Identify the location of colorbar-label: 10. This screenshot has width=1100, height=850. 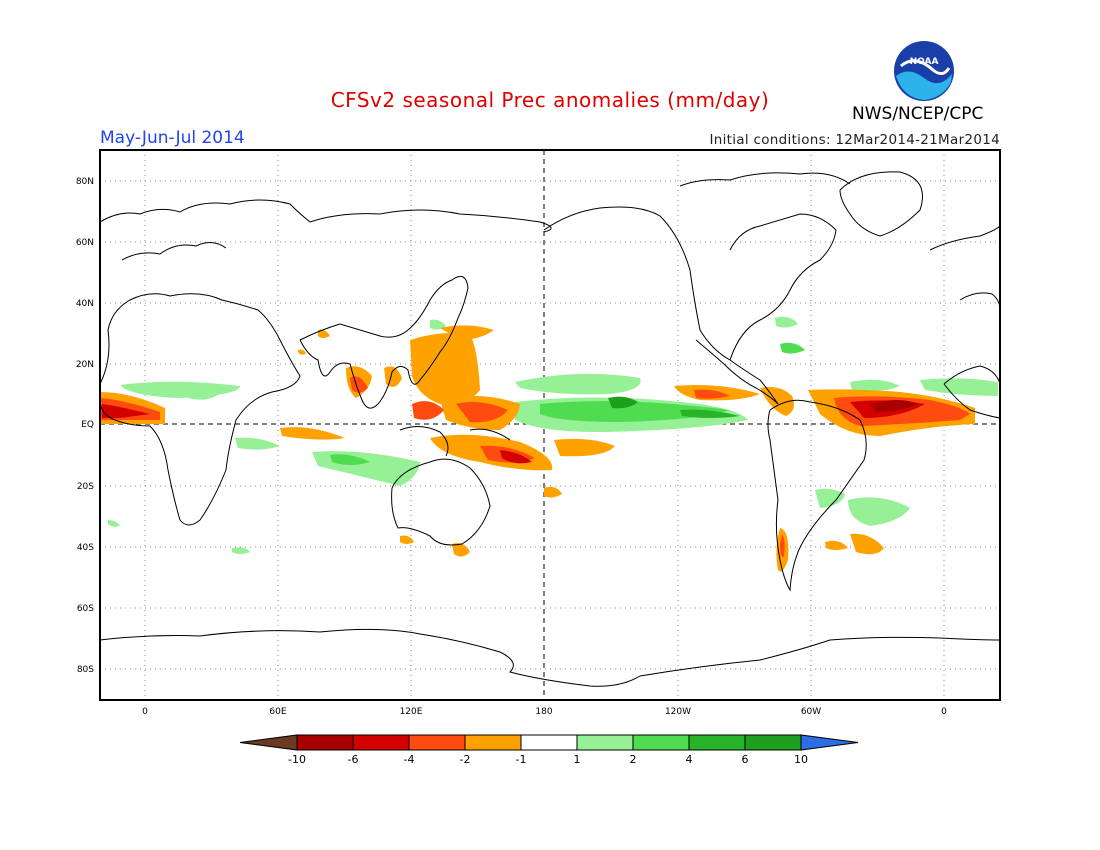
(801, 759).